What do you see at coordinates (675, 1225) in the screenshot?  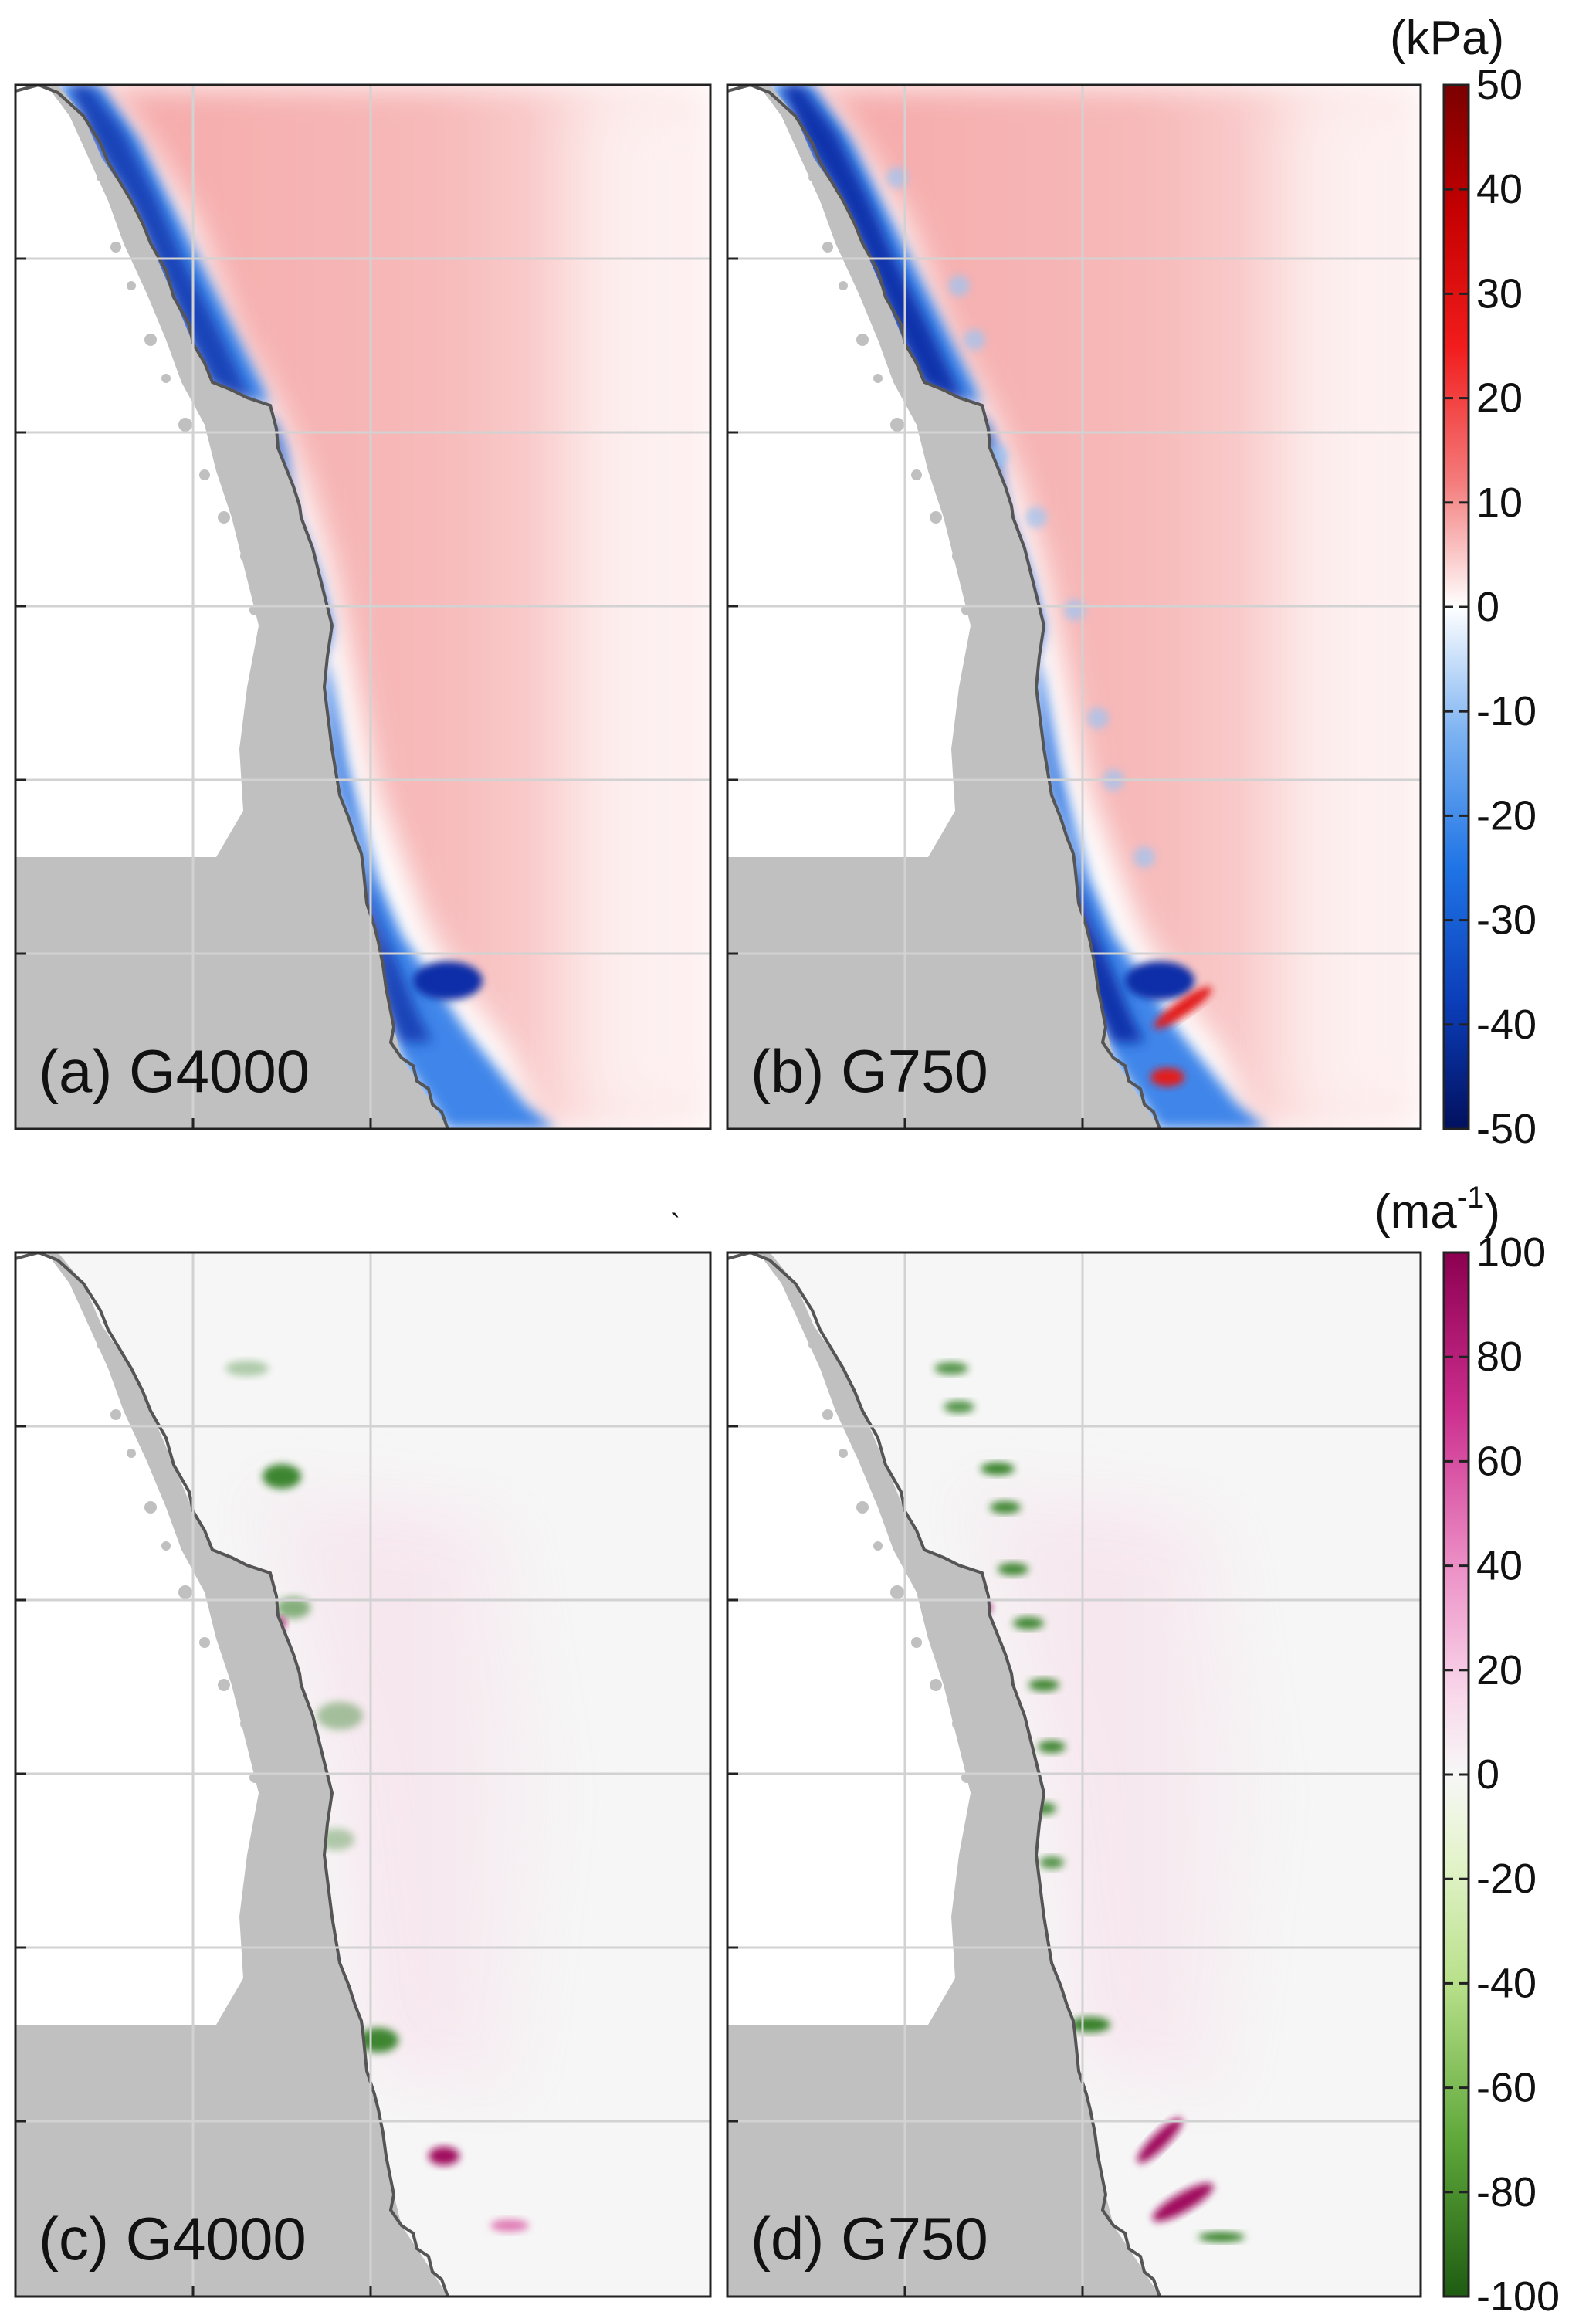 I see `stray-mark: `` at bounding box center [675, 1225].